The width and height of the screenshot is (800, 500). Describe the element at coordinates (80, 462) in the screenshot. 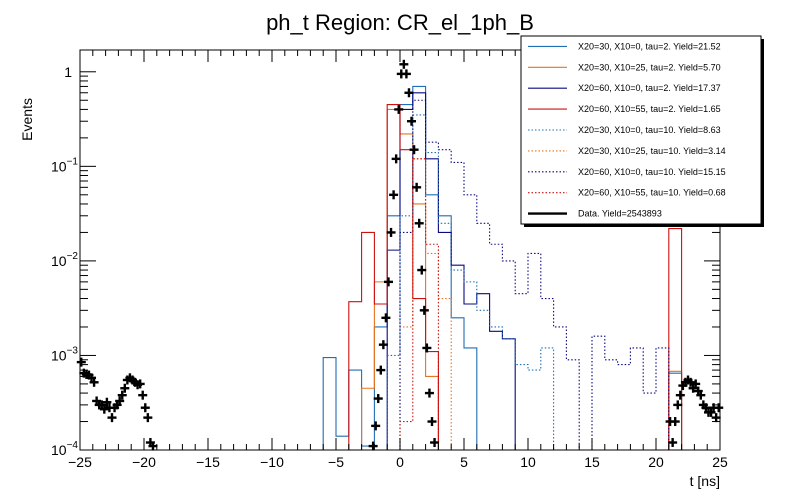

I see `x-tick-label: −25` at that location.